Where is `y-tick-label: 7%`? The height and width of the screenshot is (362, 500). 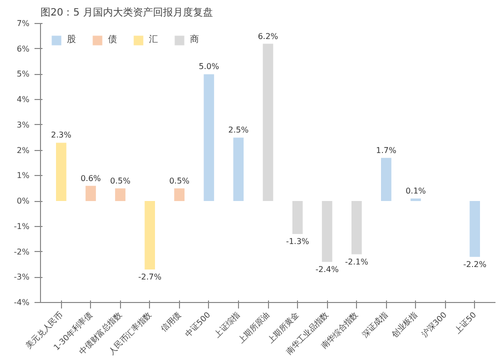 y-tick-label: 7% is located at coordinates (23, 23).